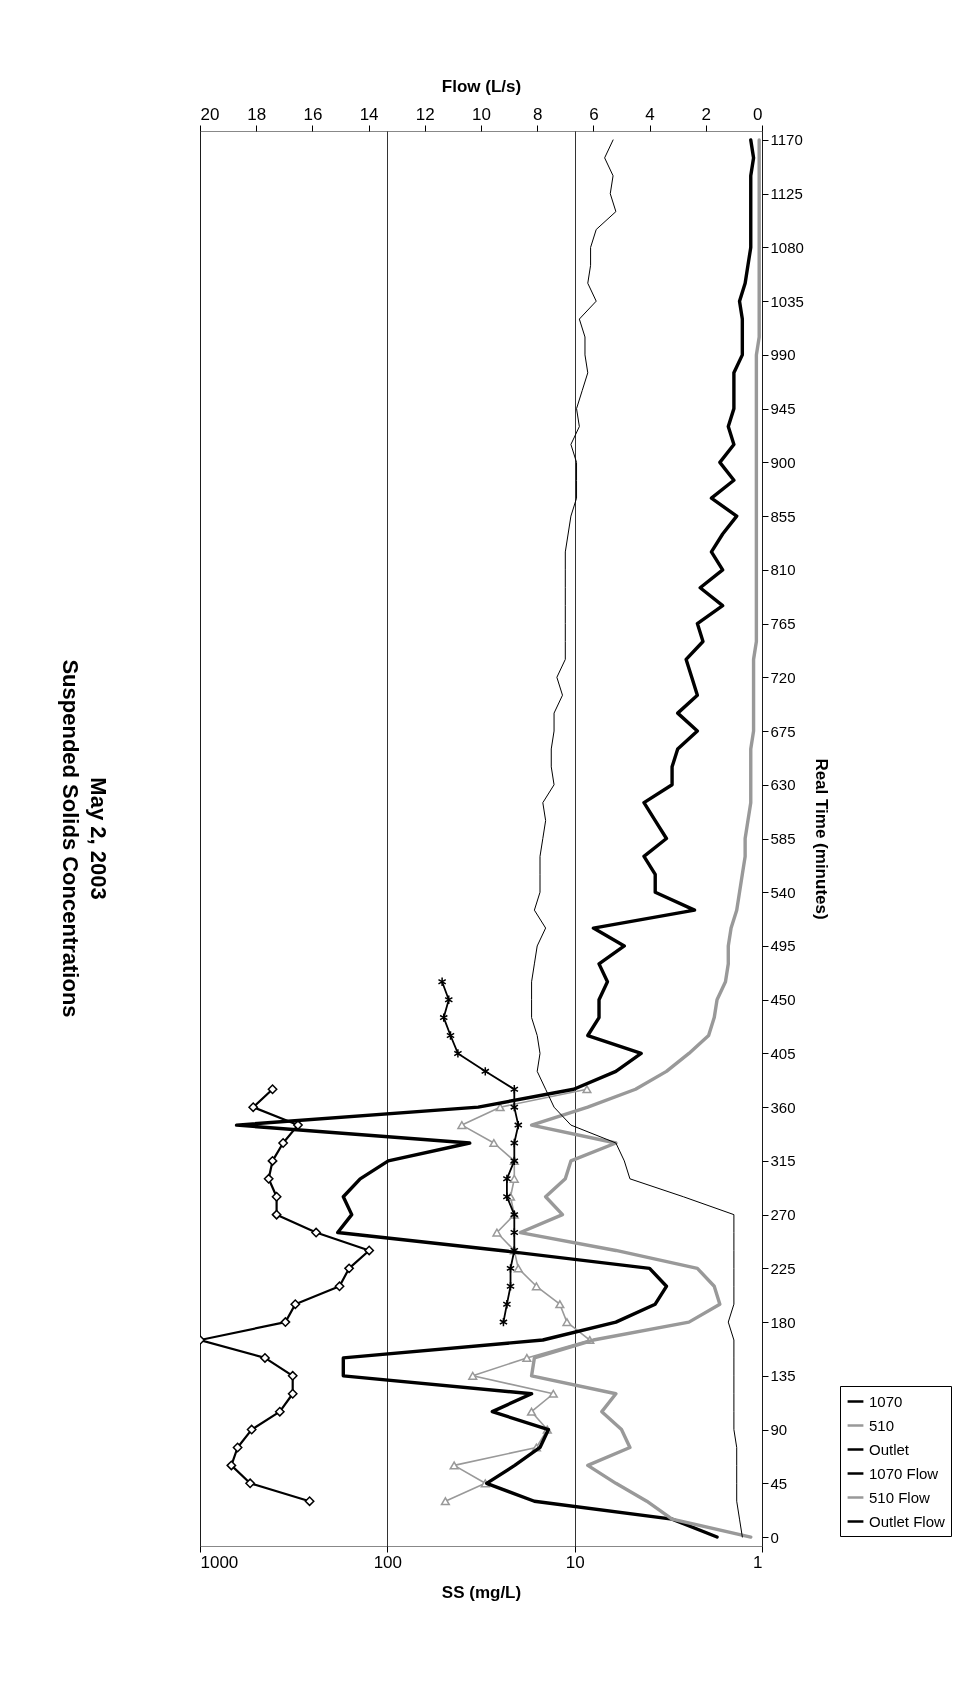 The height and width of the screenshot is (1690, 958). What do you see at coordinates (98, 838) in the screenshot?
I see `text: May 2, 2003` at bounding box center [98, 838].